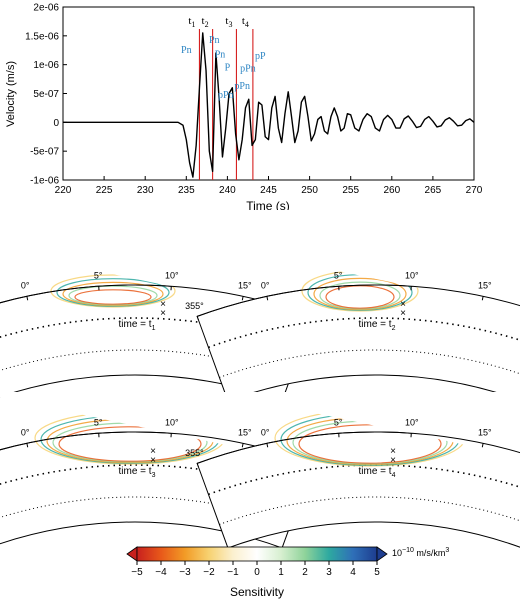 The height and width of the screenshot is (600, 520). What do you see at coordinates (228, 67) in the screenshot?
I see `phase-label: P` at bounding box center [228, 67].